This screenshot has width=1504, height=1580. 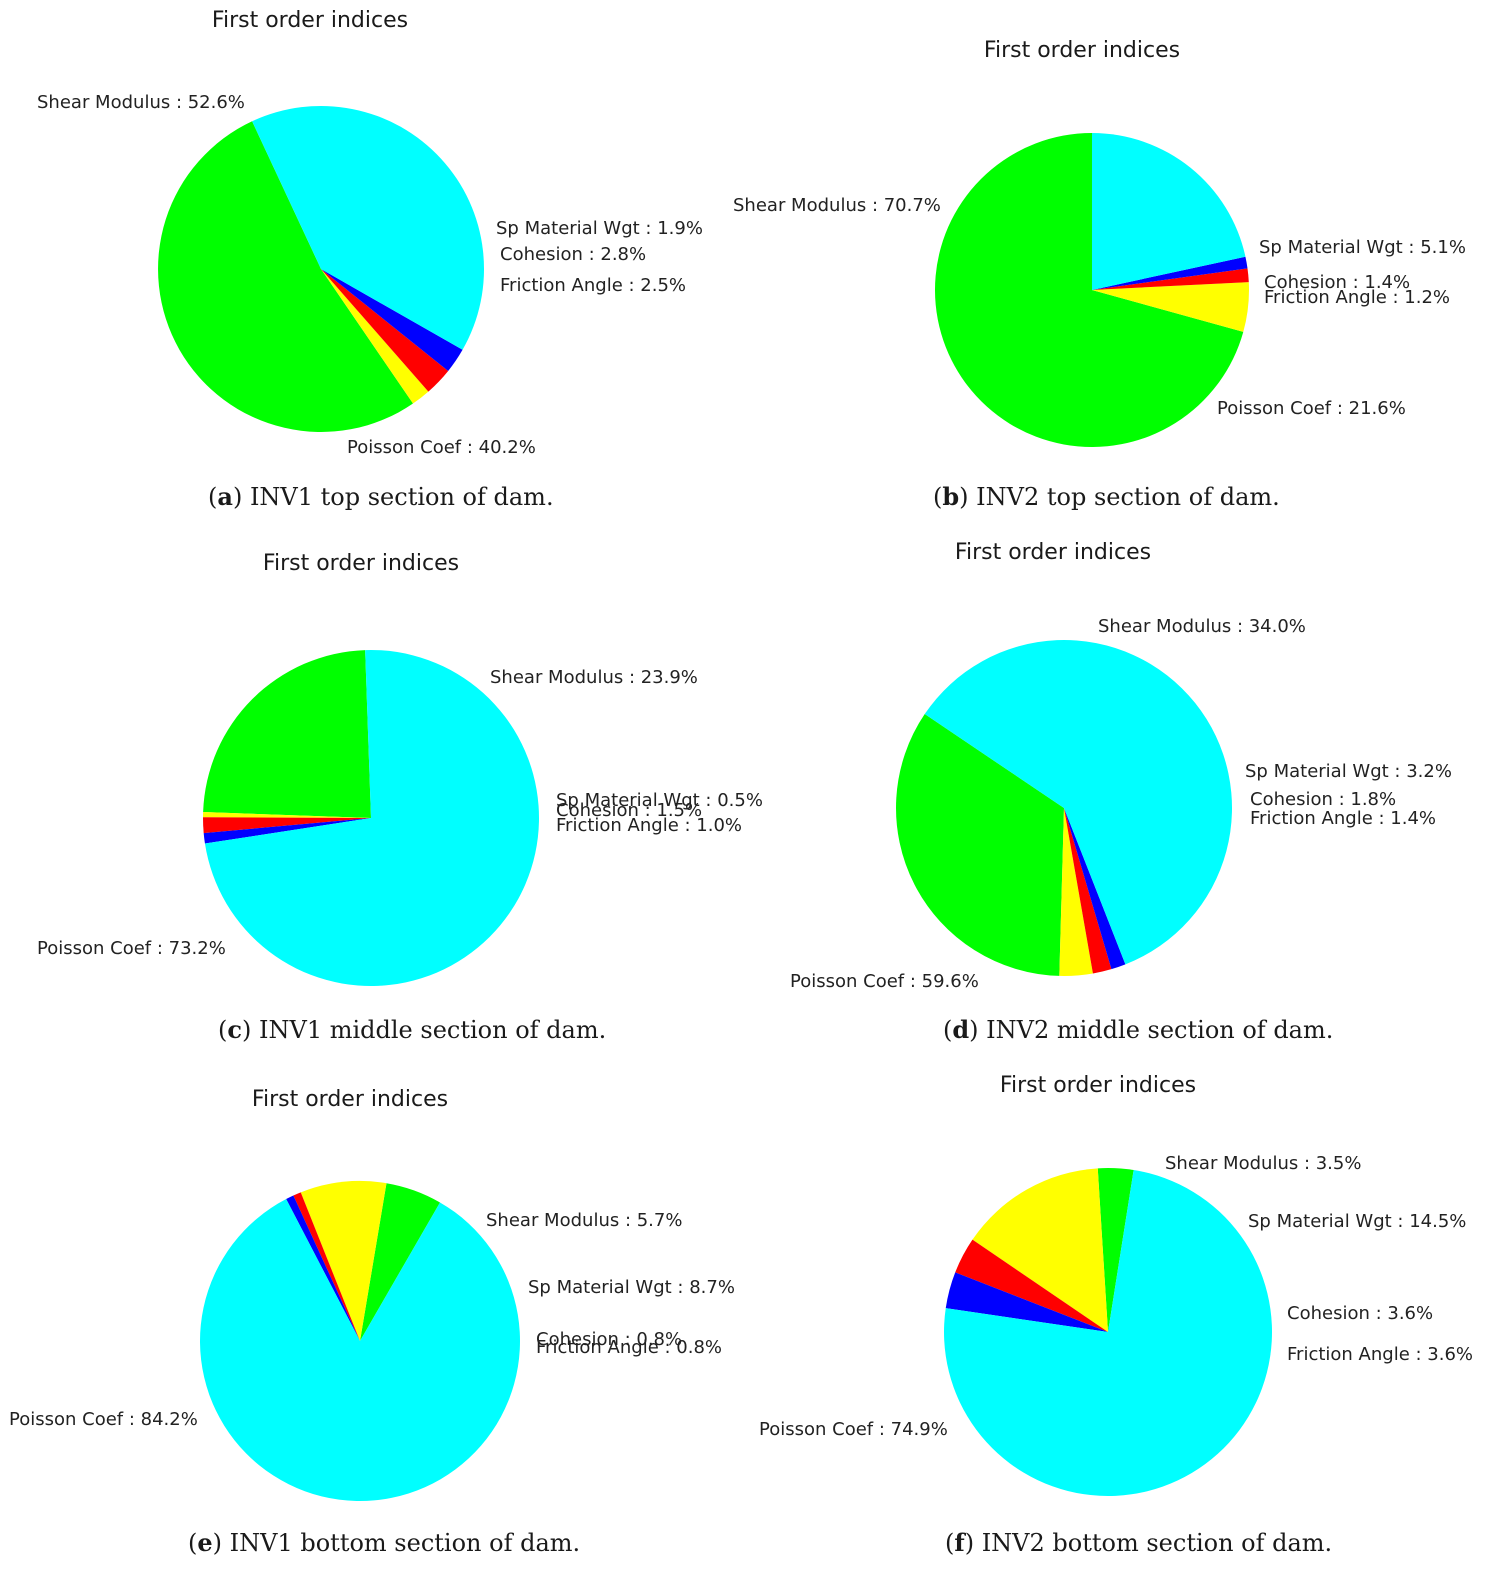 What do you see at coordinates (1311, 408) in the screenshot?
I see `slice-label-b-poisson-coef: Poisson Coef : 21.6%` at bounding box center [1311, 408].